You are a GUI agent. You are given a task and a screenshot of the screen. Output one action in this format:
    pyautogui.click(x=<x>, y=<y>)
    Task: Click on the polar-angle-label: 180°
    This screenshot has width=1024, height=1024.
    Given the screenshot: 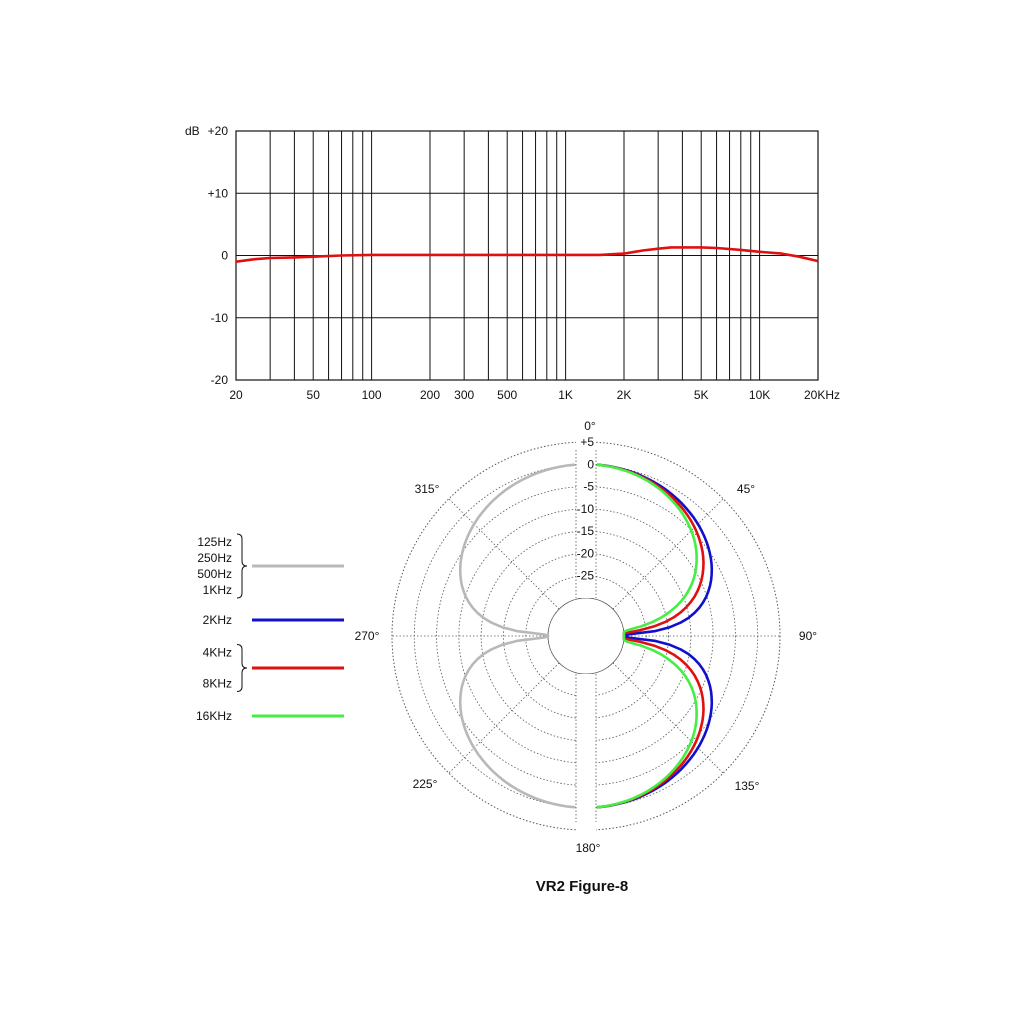 What is the action you would take?
    pyautogui.click(x=588, y=848)
    